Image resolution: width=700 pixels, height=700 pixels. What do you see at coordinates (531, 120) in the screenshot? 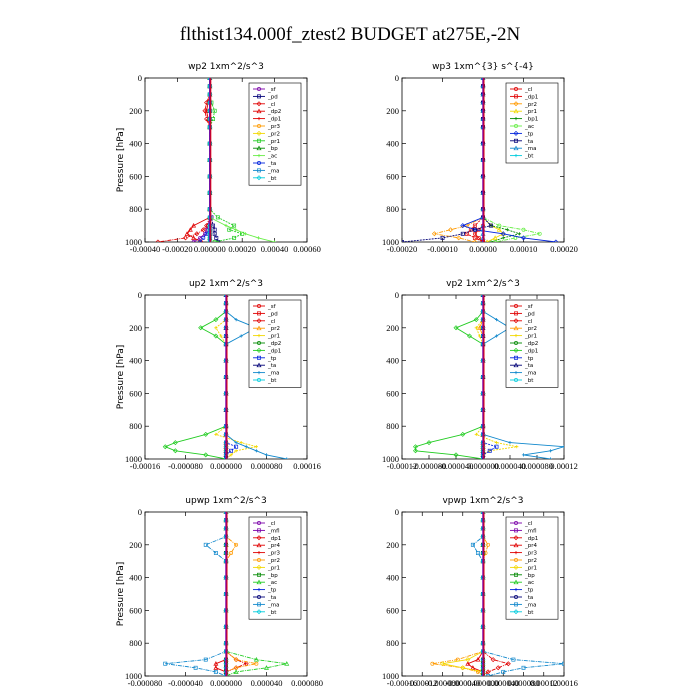
I see `legend-label: _bp1` at bounding box center [531, 120].